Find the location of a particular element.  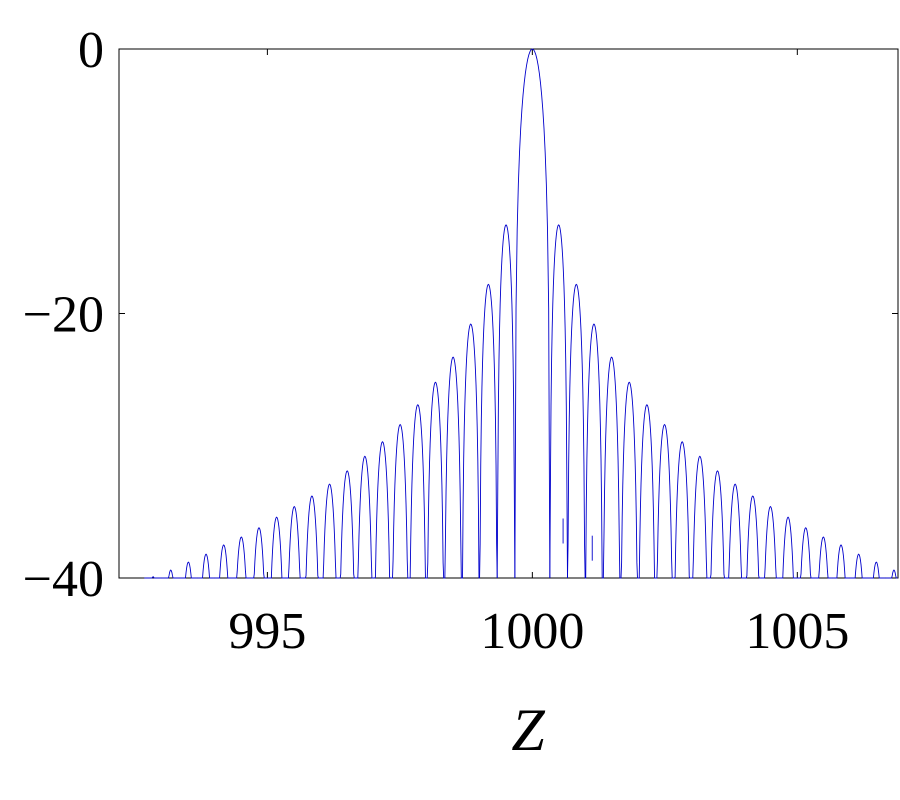

y-tick-label: 0 is located at coordinates (91, 50).